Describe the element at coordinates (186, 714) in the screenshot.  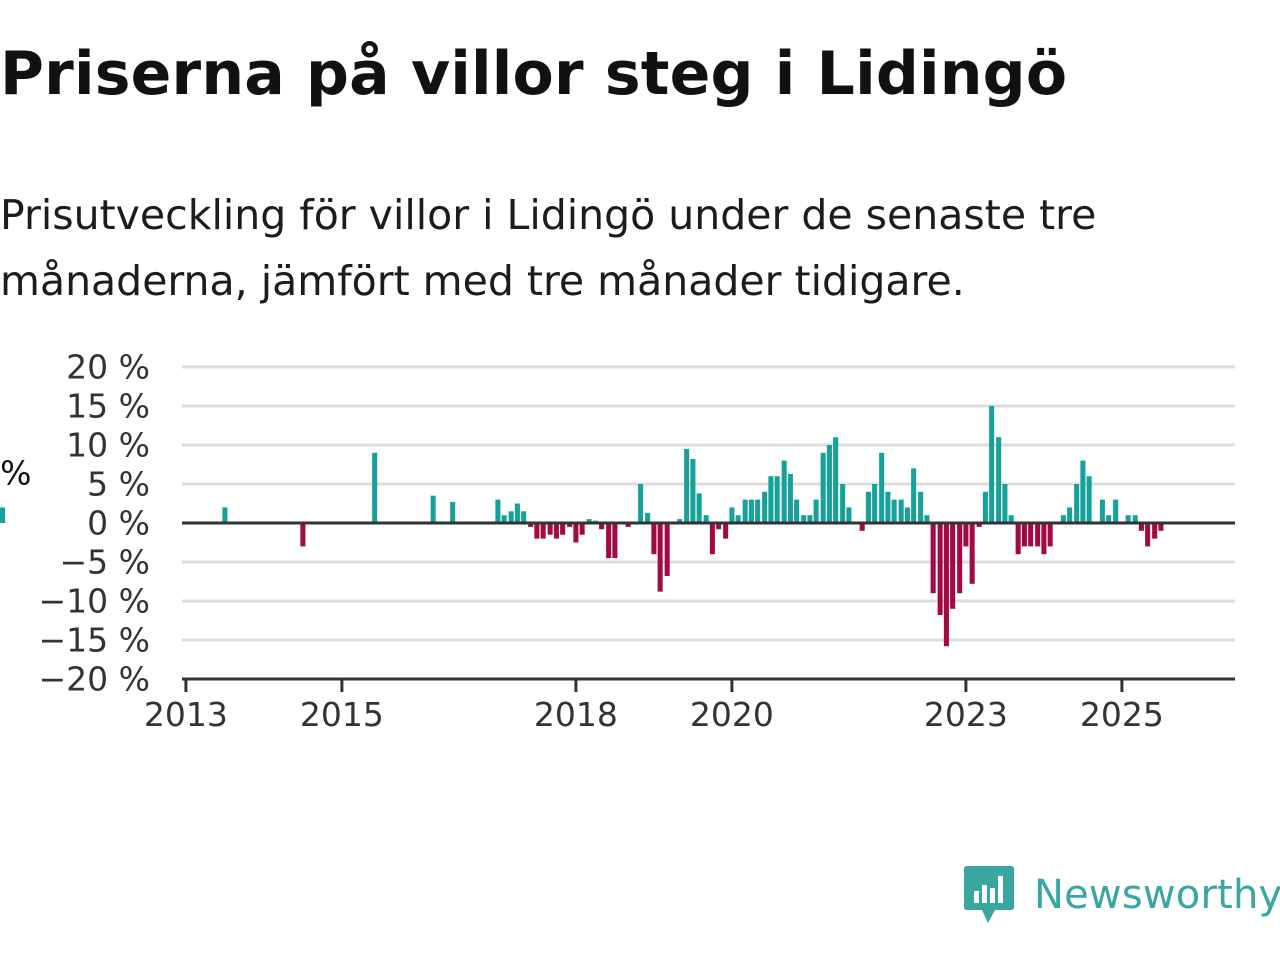
I see `x-tick-label: 2013` at that location.